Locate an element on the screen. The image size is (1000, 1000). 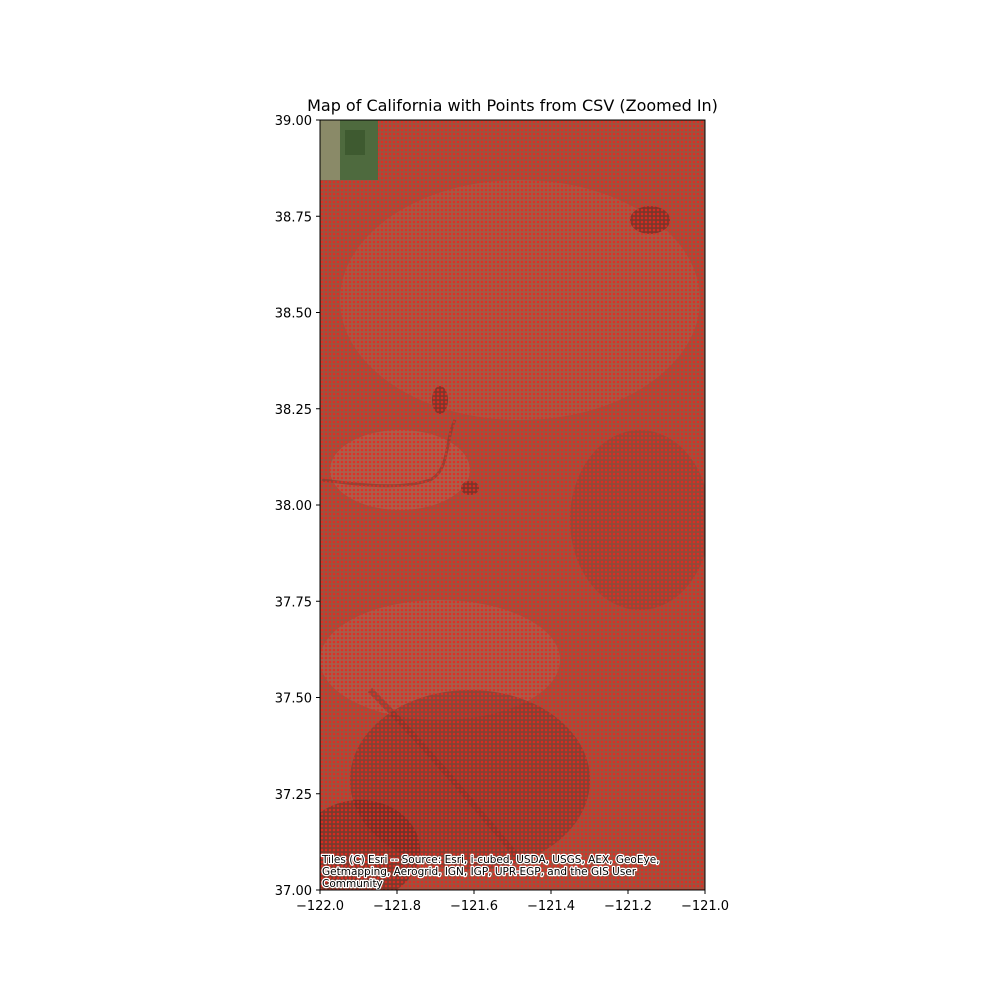
y-tick-label: 37.50 is located at coordinates (293, 699).